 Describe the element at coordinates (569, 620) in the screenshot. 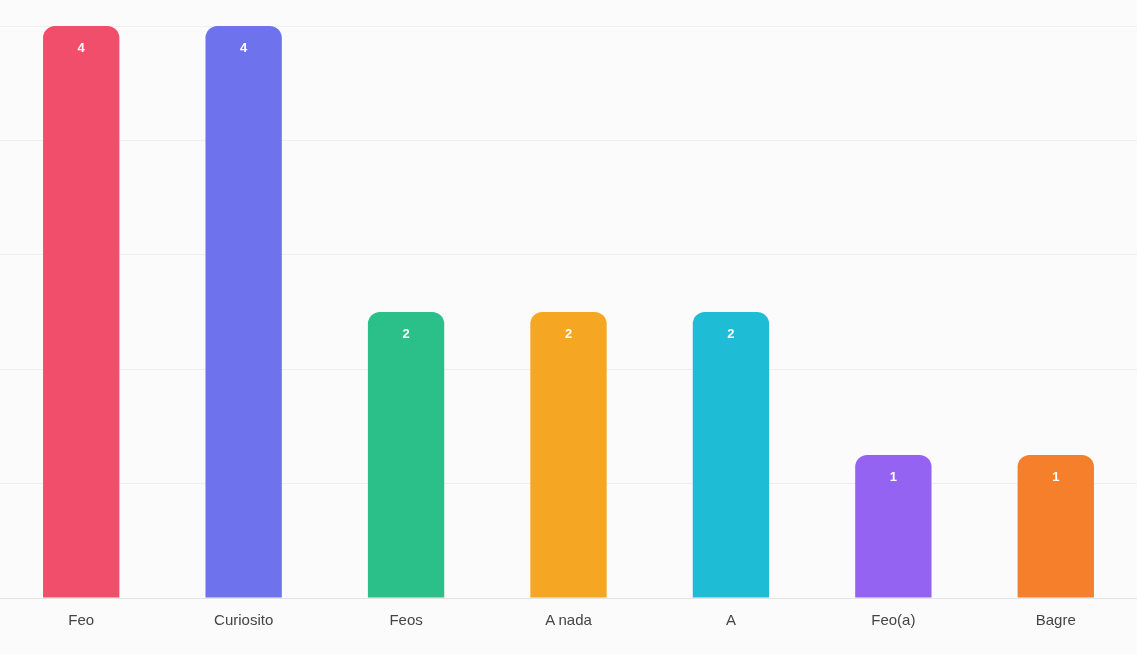

I see `x-tick-label: A nada` at that location.